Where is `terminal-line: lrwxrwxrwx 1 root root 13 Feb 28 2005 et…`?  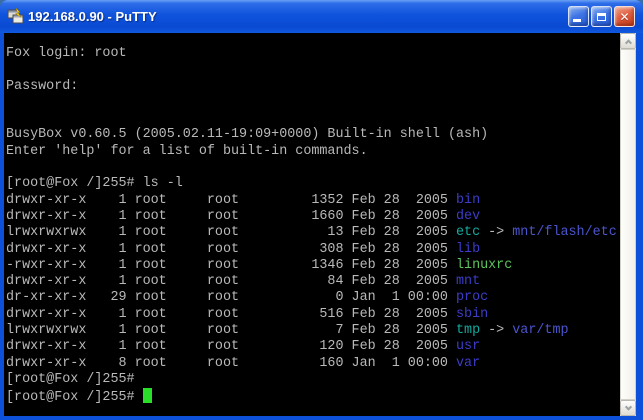 terminal-line: lrwxrwxrwx 1 root root 13 Feb 28 2005 et… is located at coordinates (313, 233).